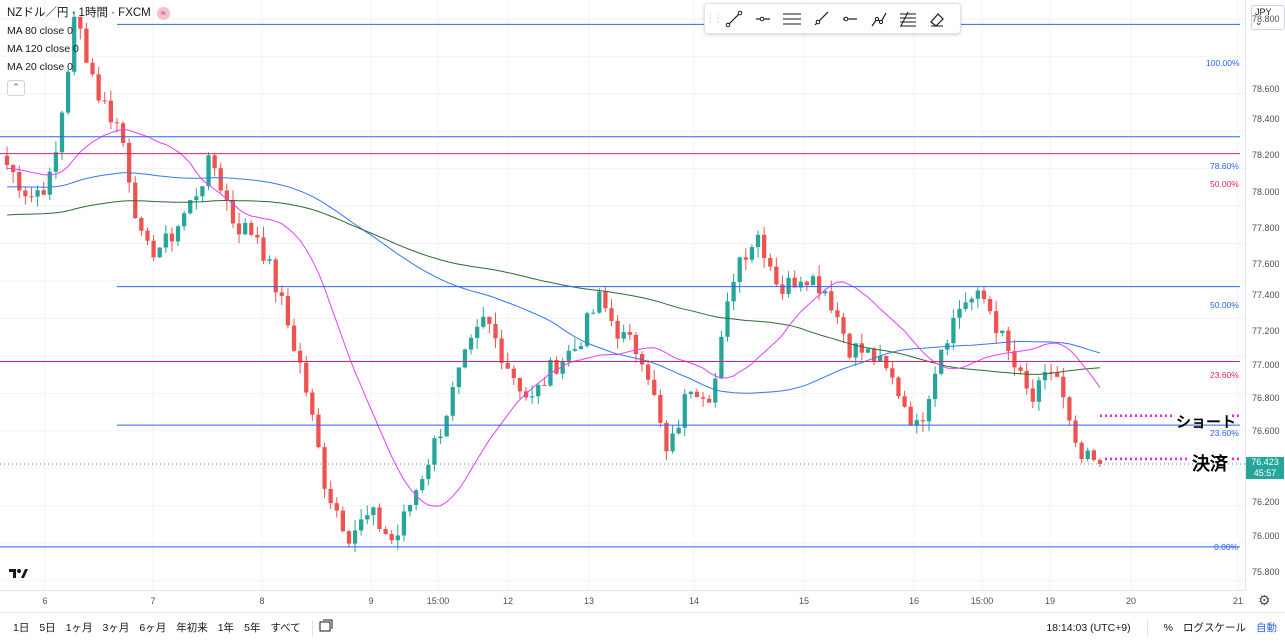 The width and height of the screenshot is (1285, 642). I want to click on indicator-ma80: MA 80 close 0, so click(40, 31).